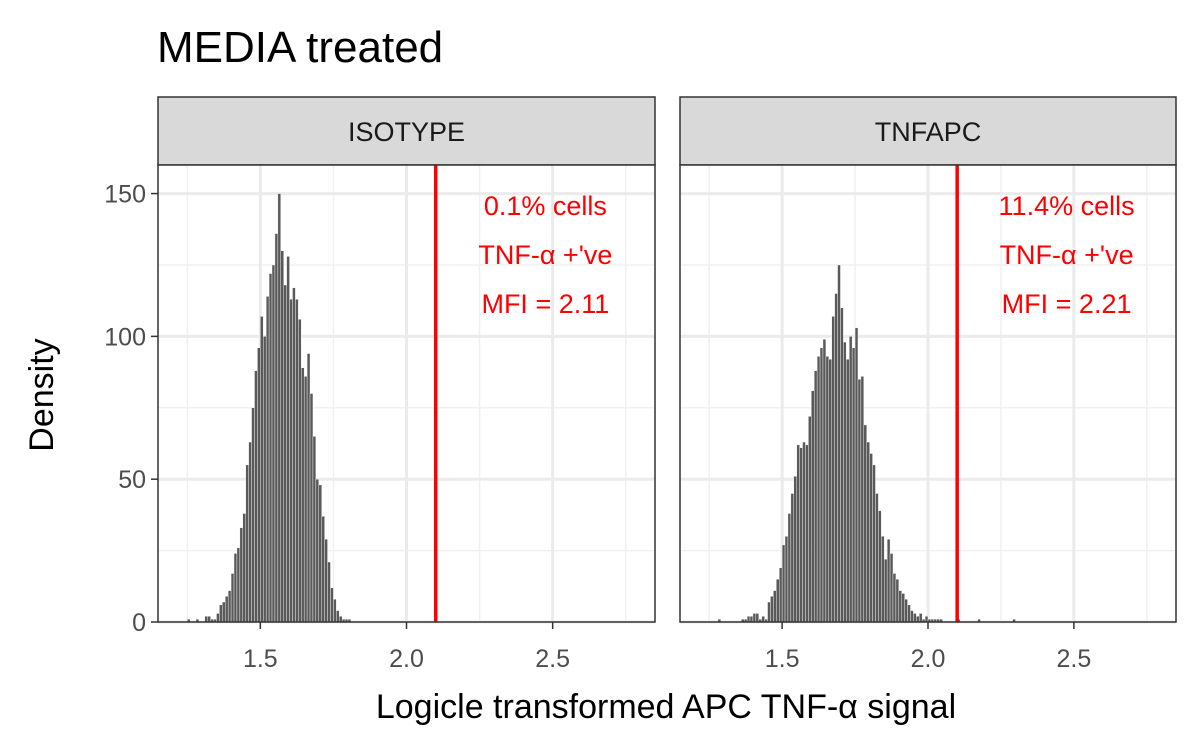  What do you see at coordinates (125, 195) in the screenshot?
I see `y-tick-label: 150` at bounding box center [125, 195].